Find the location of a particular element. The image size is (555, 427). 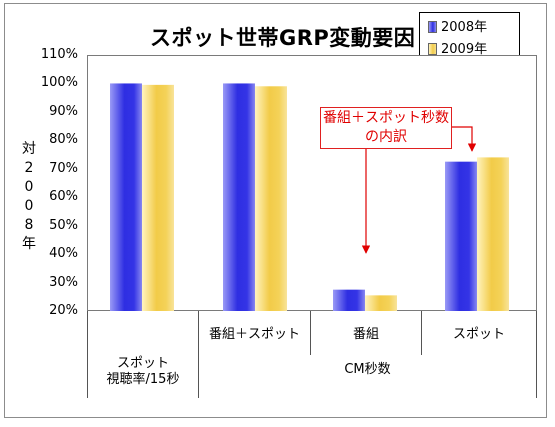

y-tick-label: 90% is located at coordinates (63, 111).